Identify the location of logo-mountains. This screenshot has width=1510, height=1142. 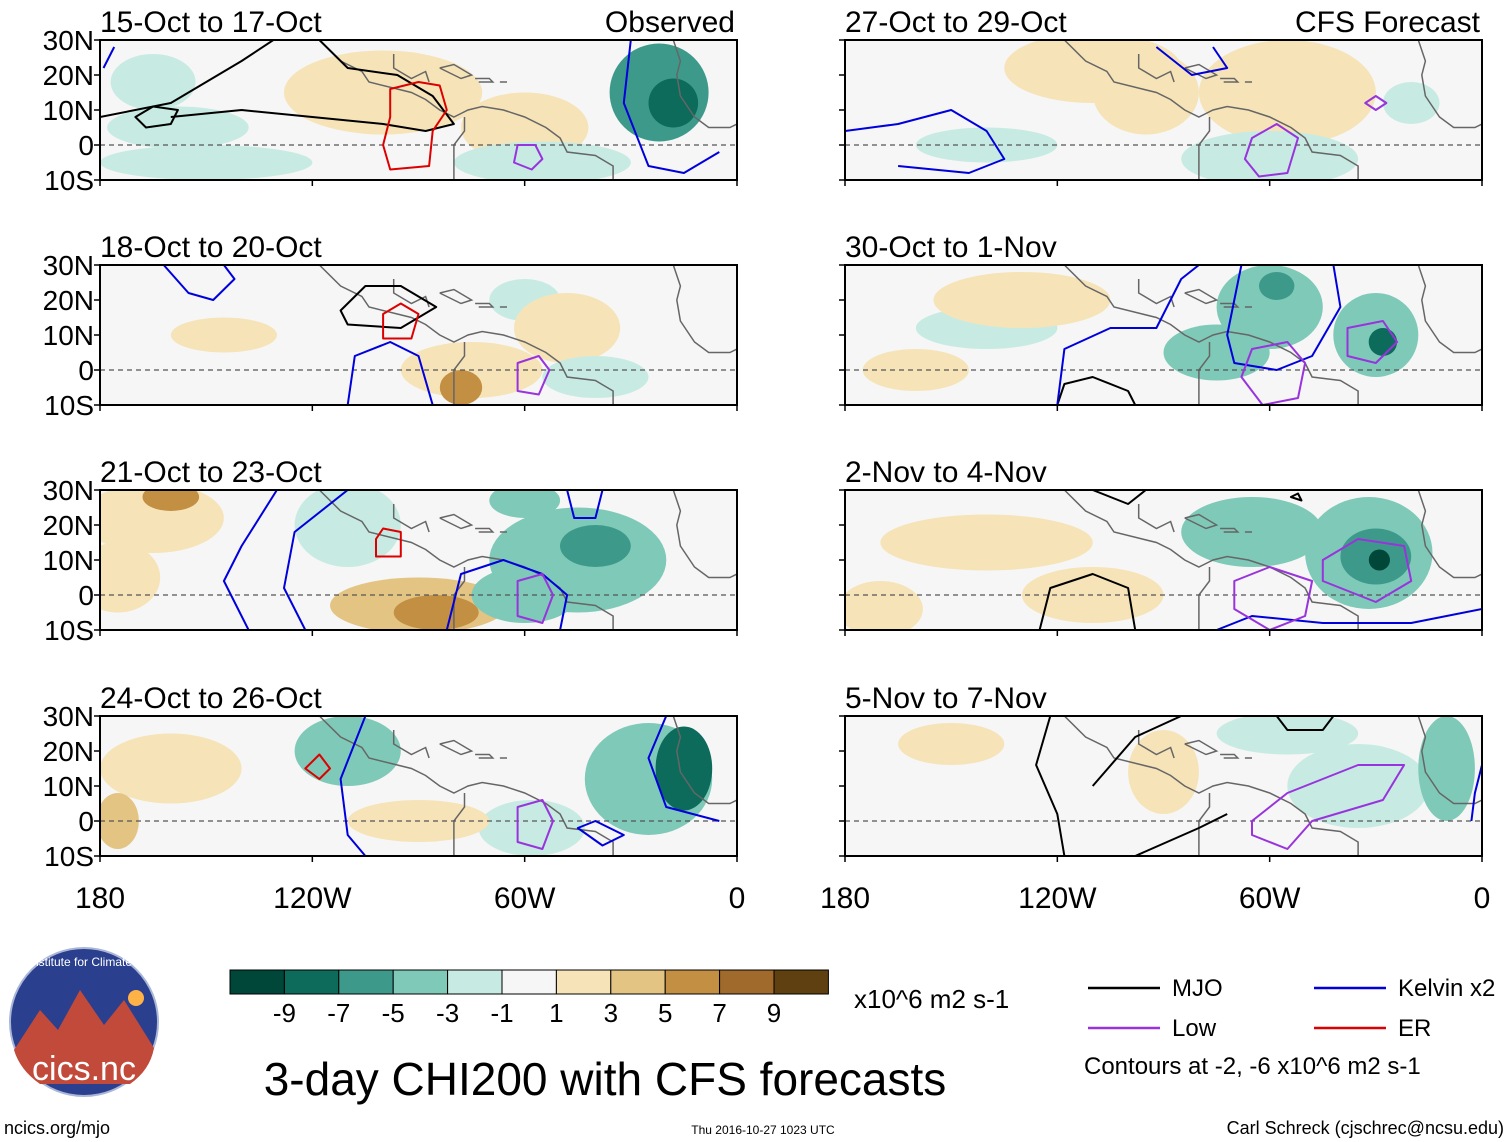
(84, 1037).